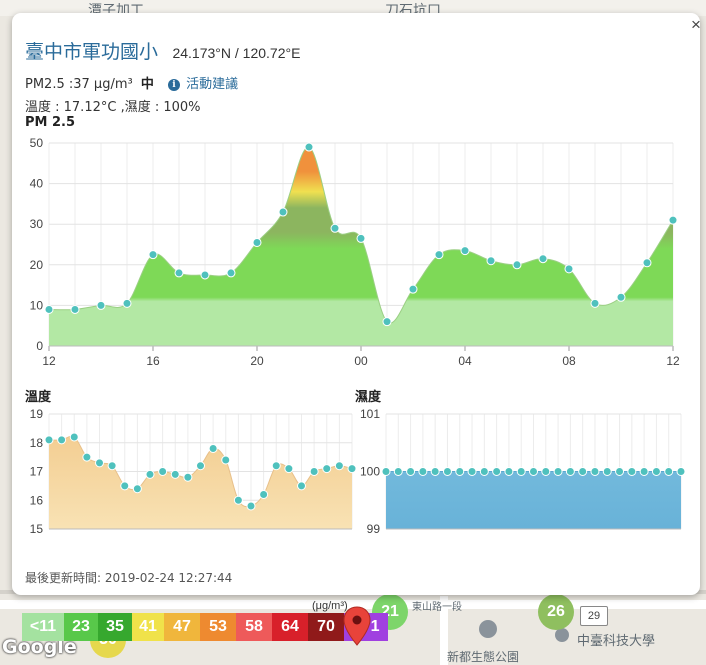  I want to click on pm25-chart-title: PM 2.5, so click(50, 122).